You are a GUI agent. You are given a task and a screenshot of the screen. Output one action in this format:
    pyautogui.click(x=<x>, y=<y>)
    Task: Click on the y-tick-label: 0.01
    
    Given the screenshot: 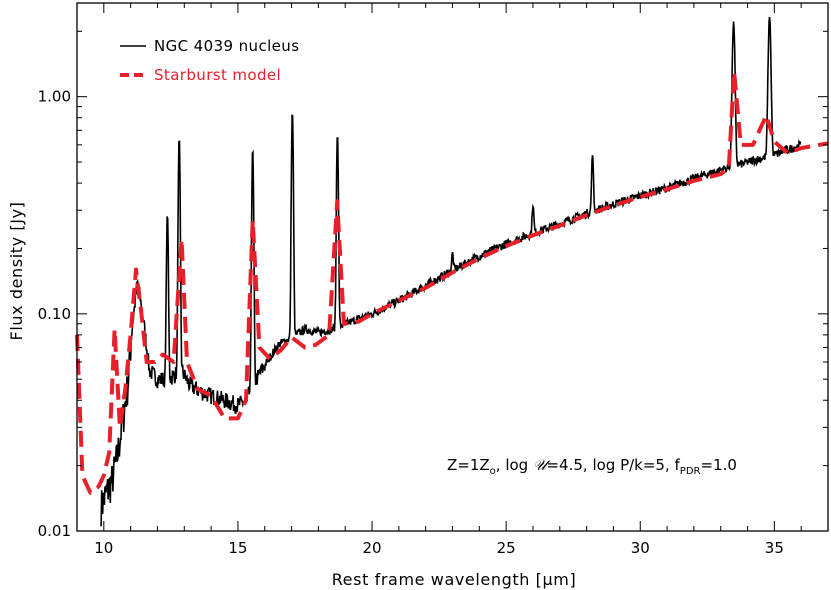 What is the action you would take?
    pyautogui.click(x=54, y=531)
    